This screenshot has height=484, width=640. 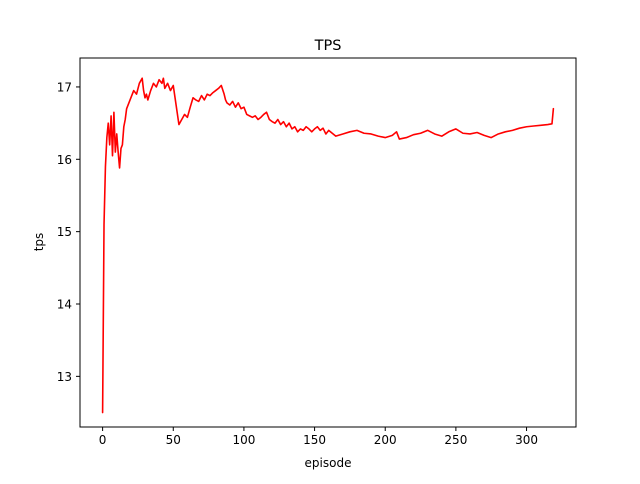 What do you see at coordinates (64, 232) in the screenshot?
I see `y-tick-label: 15` at bounding box center [64, 232].